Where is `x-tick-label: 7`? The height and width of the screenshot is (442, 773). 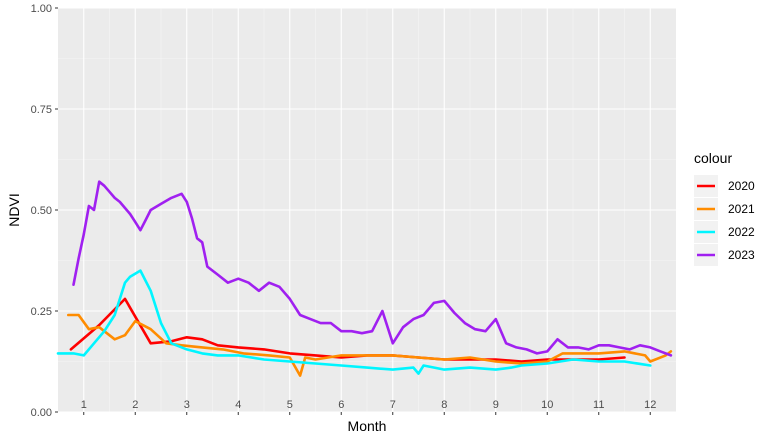 x-tick-label: 7 is located at coordinates (393, 405).